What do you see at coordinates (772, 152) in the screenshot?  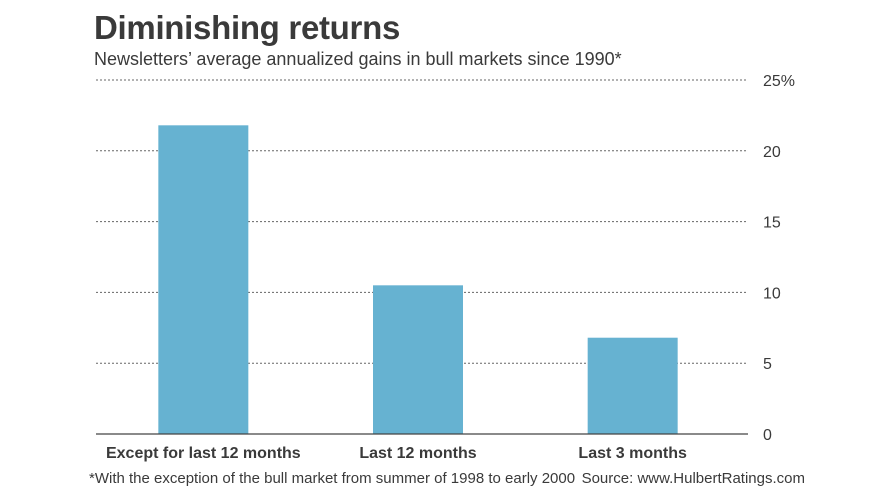 I see `y-tick-label: 20` at bounding box center [772, 152].